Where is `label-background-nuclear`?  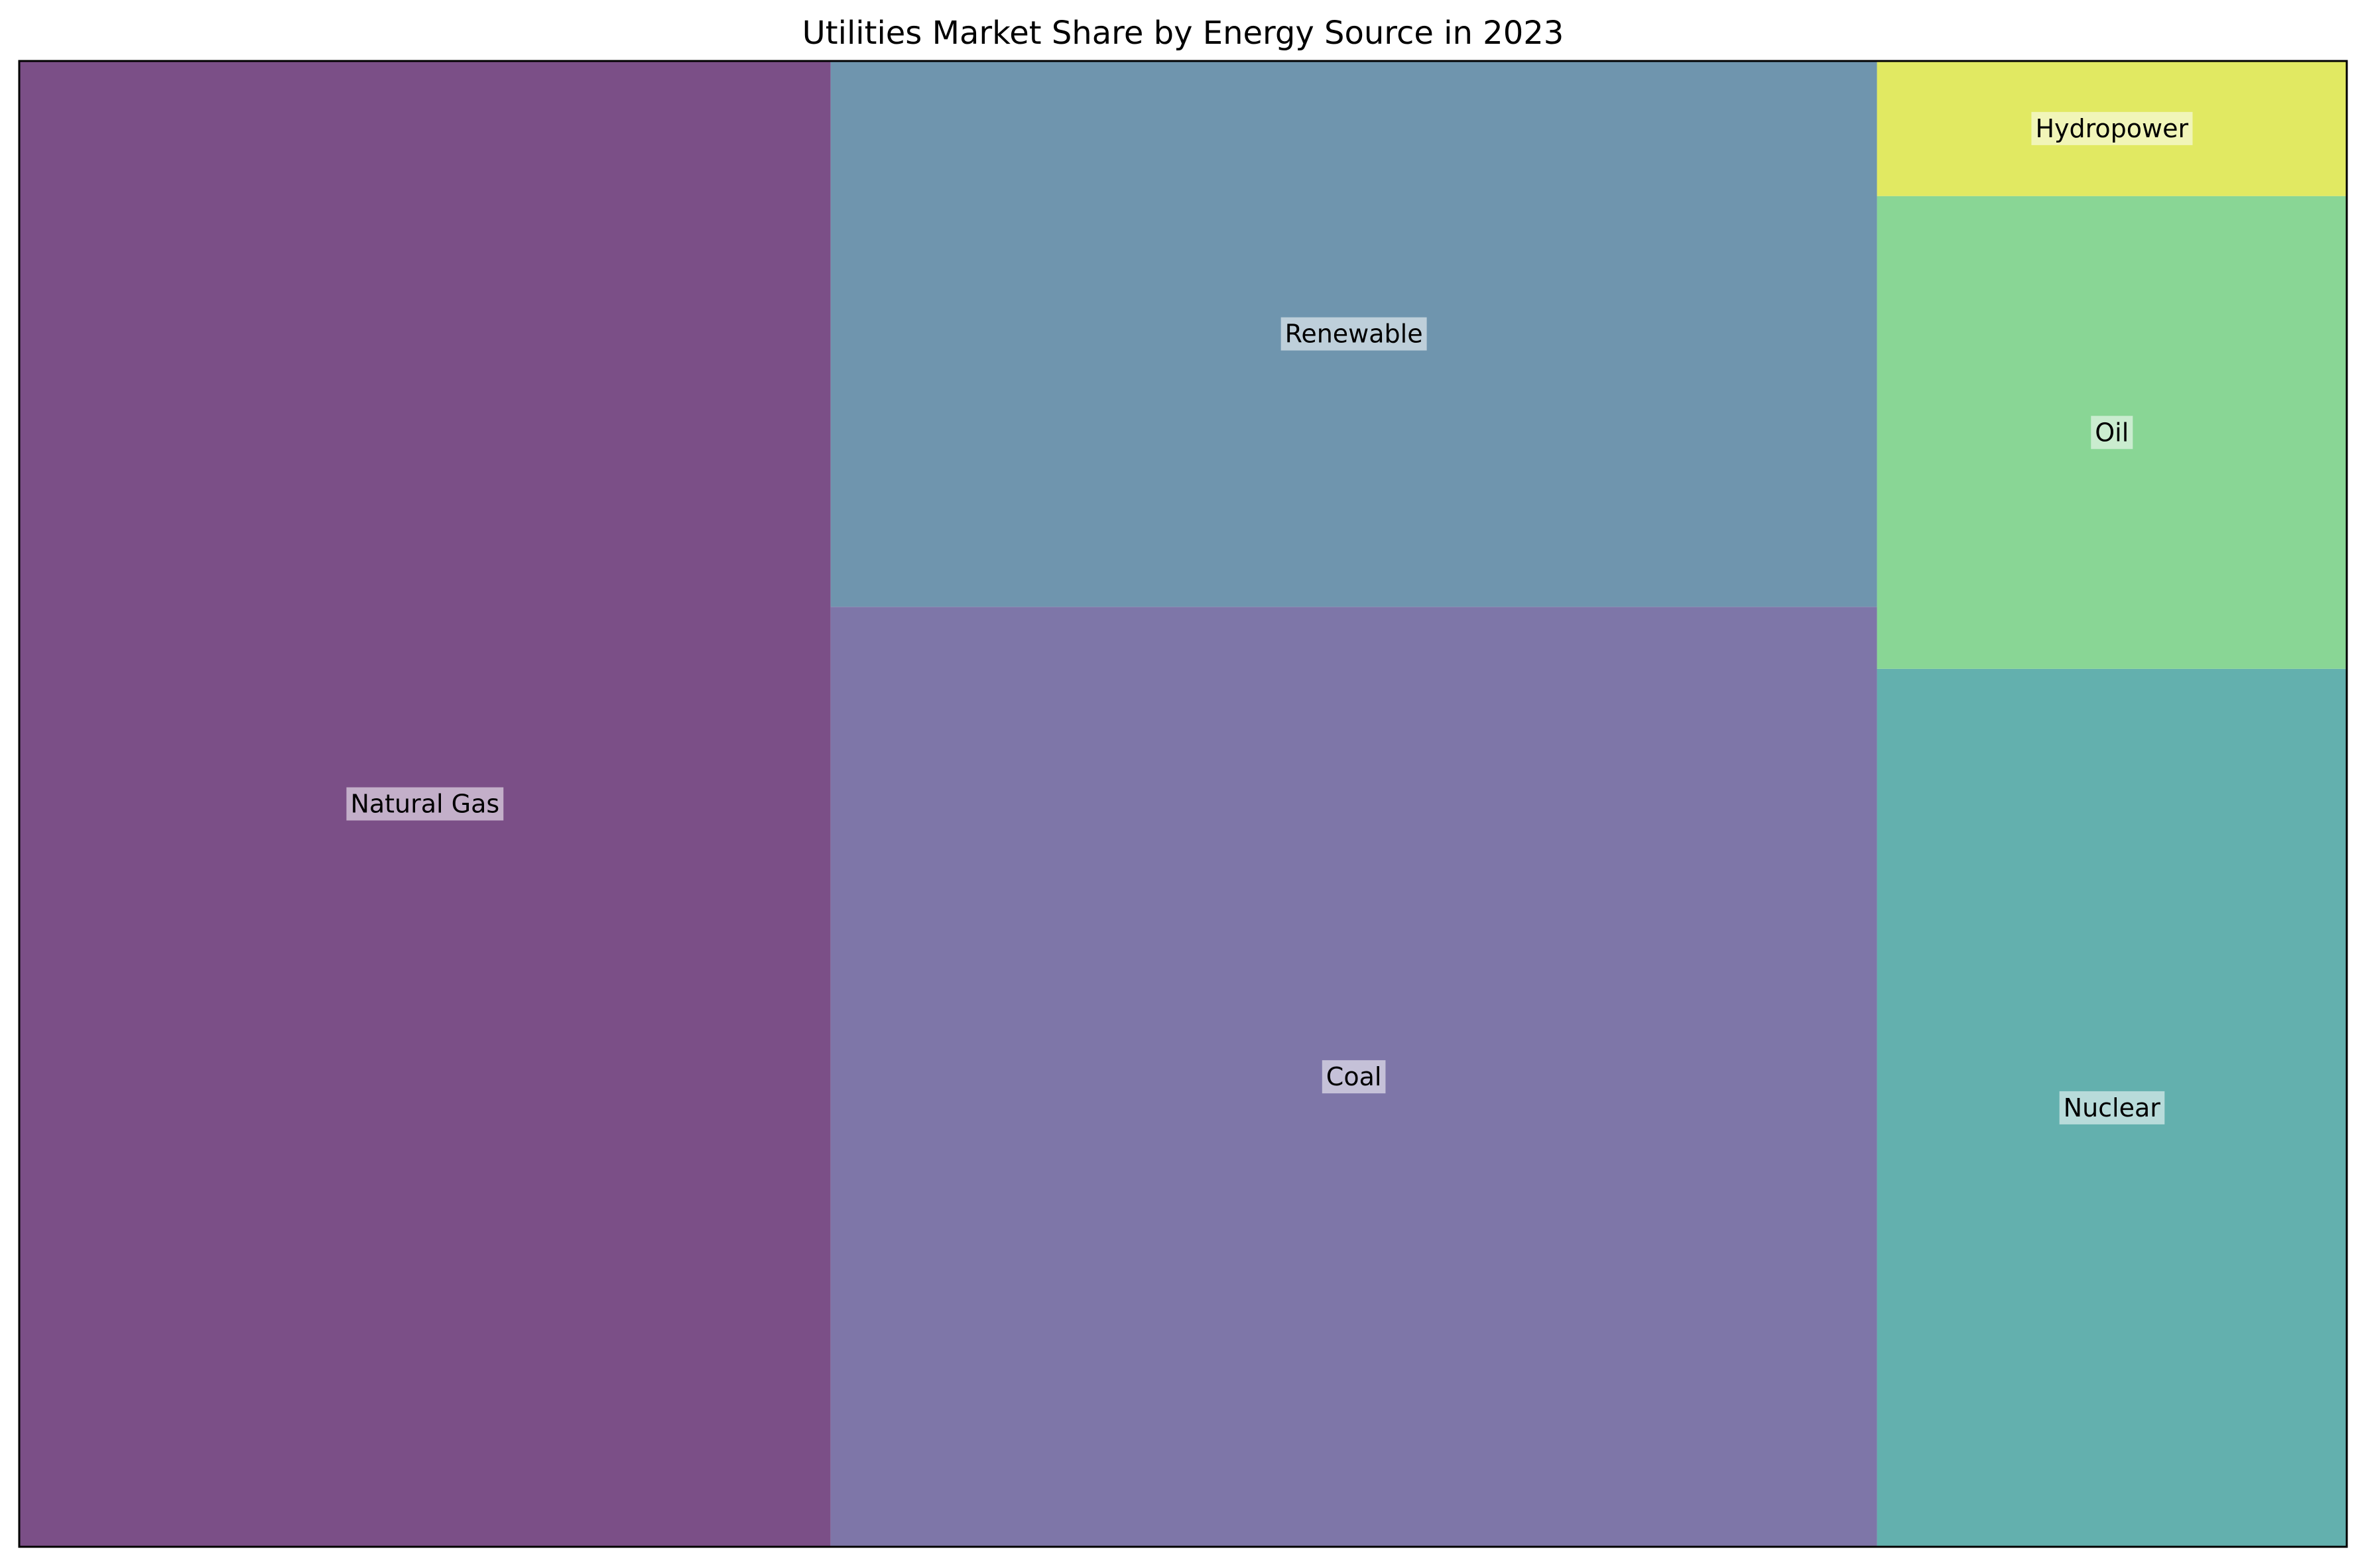
label-background-nuclear is located at coordinates (2112, 1107).